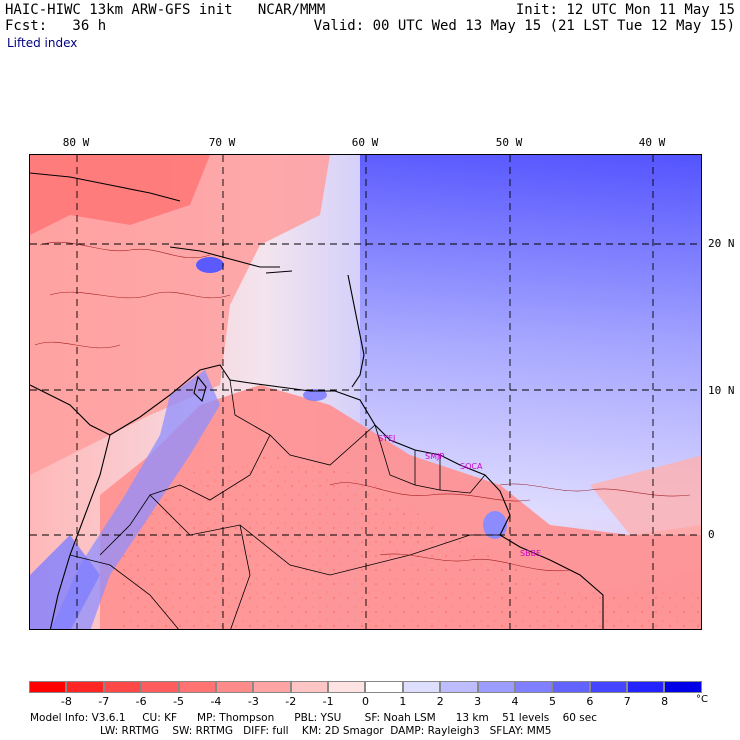  What do you see at coordinates (141, 701) in the screenshot?
I see `colorbar-tick-label: -6` at bounding box center [141, 701].